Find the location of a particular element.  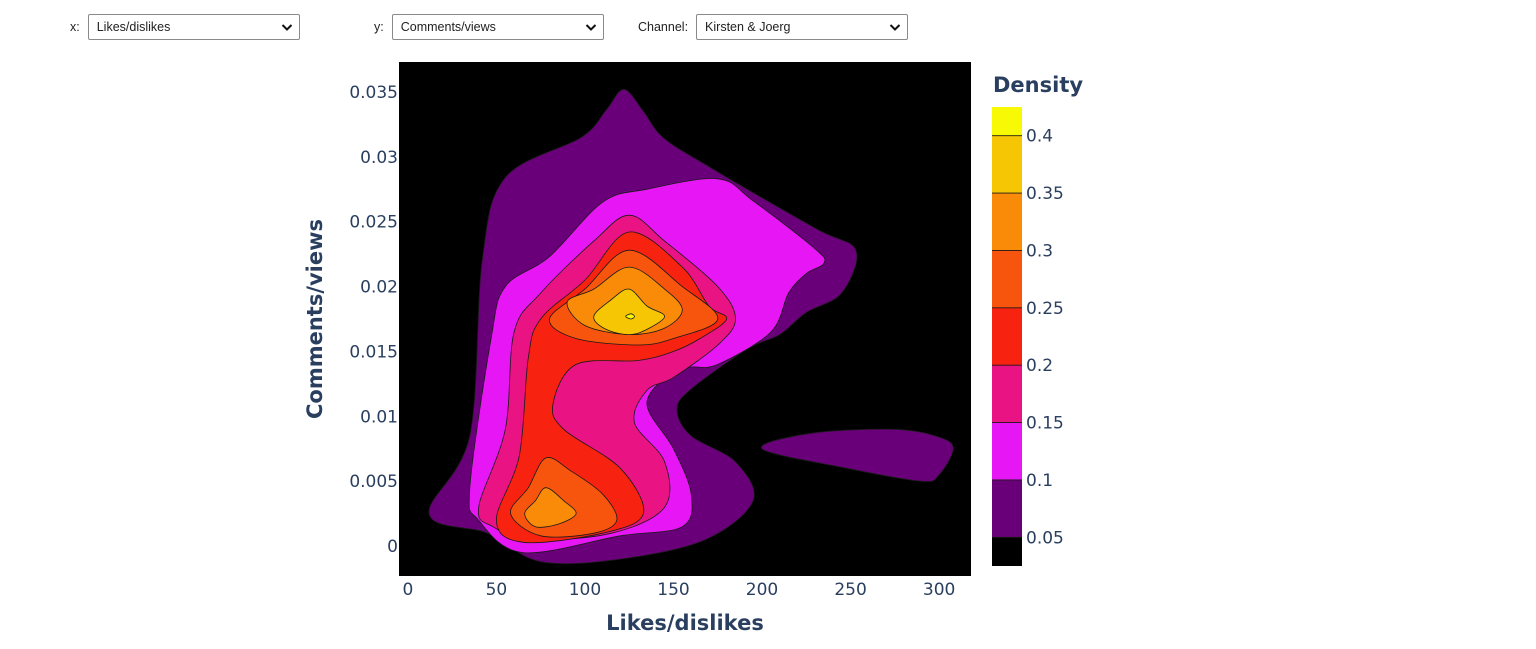

colorbar-tick-label: 0.2 is located at coordinates (1039, 366).